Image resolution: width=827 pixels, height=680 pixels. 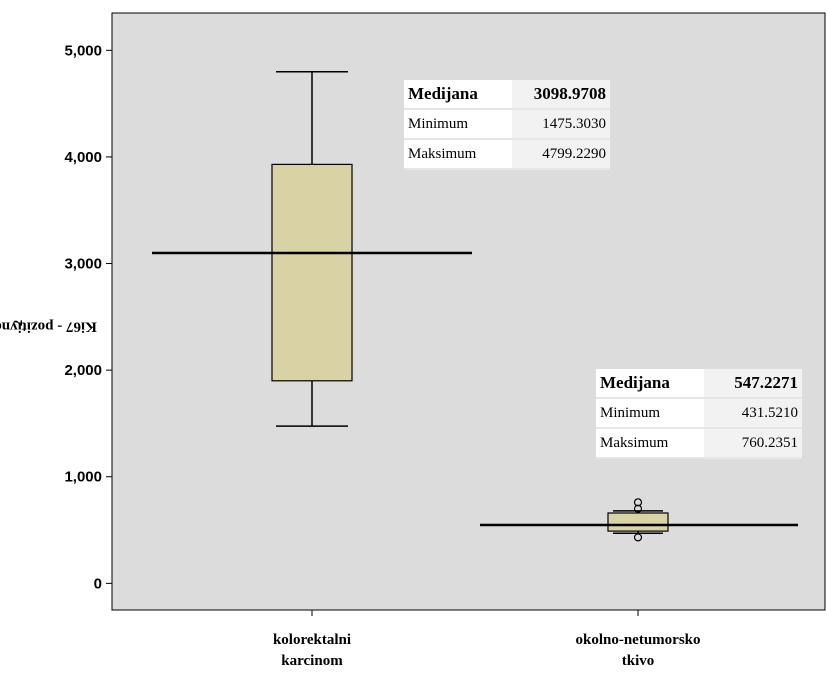 I want to click on category-label-line: karcinom, so click(x=312, y=661).